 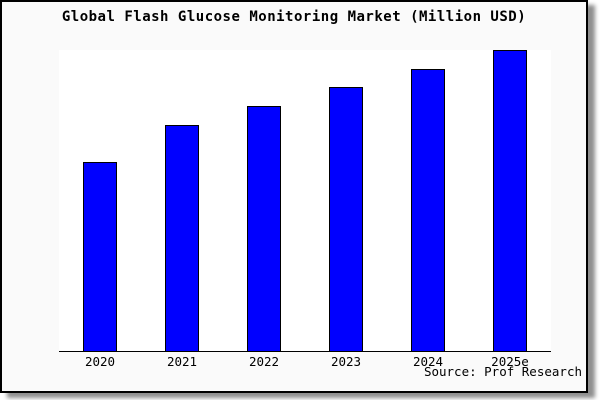 I want to click on bar-2020, so click(x=100, y=256).